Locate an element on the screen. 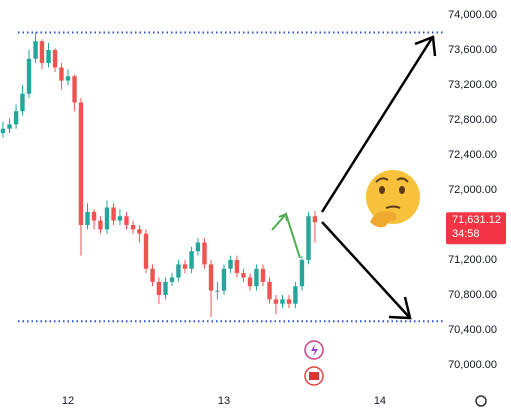 This screenshot has height=412, width=511. countdown-label: 34:58 is located at coordinates (466, 234).